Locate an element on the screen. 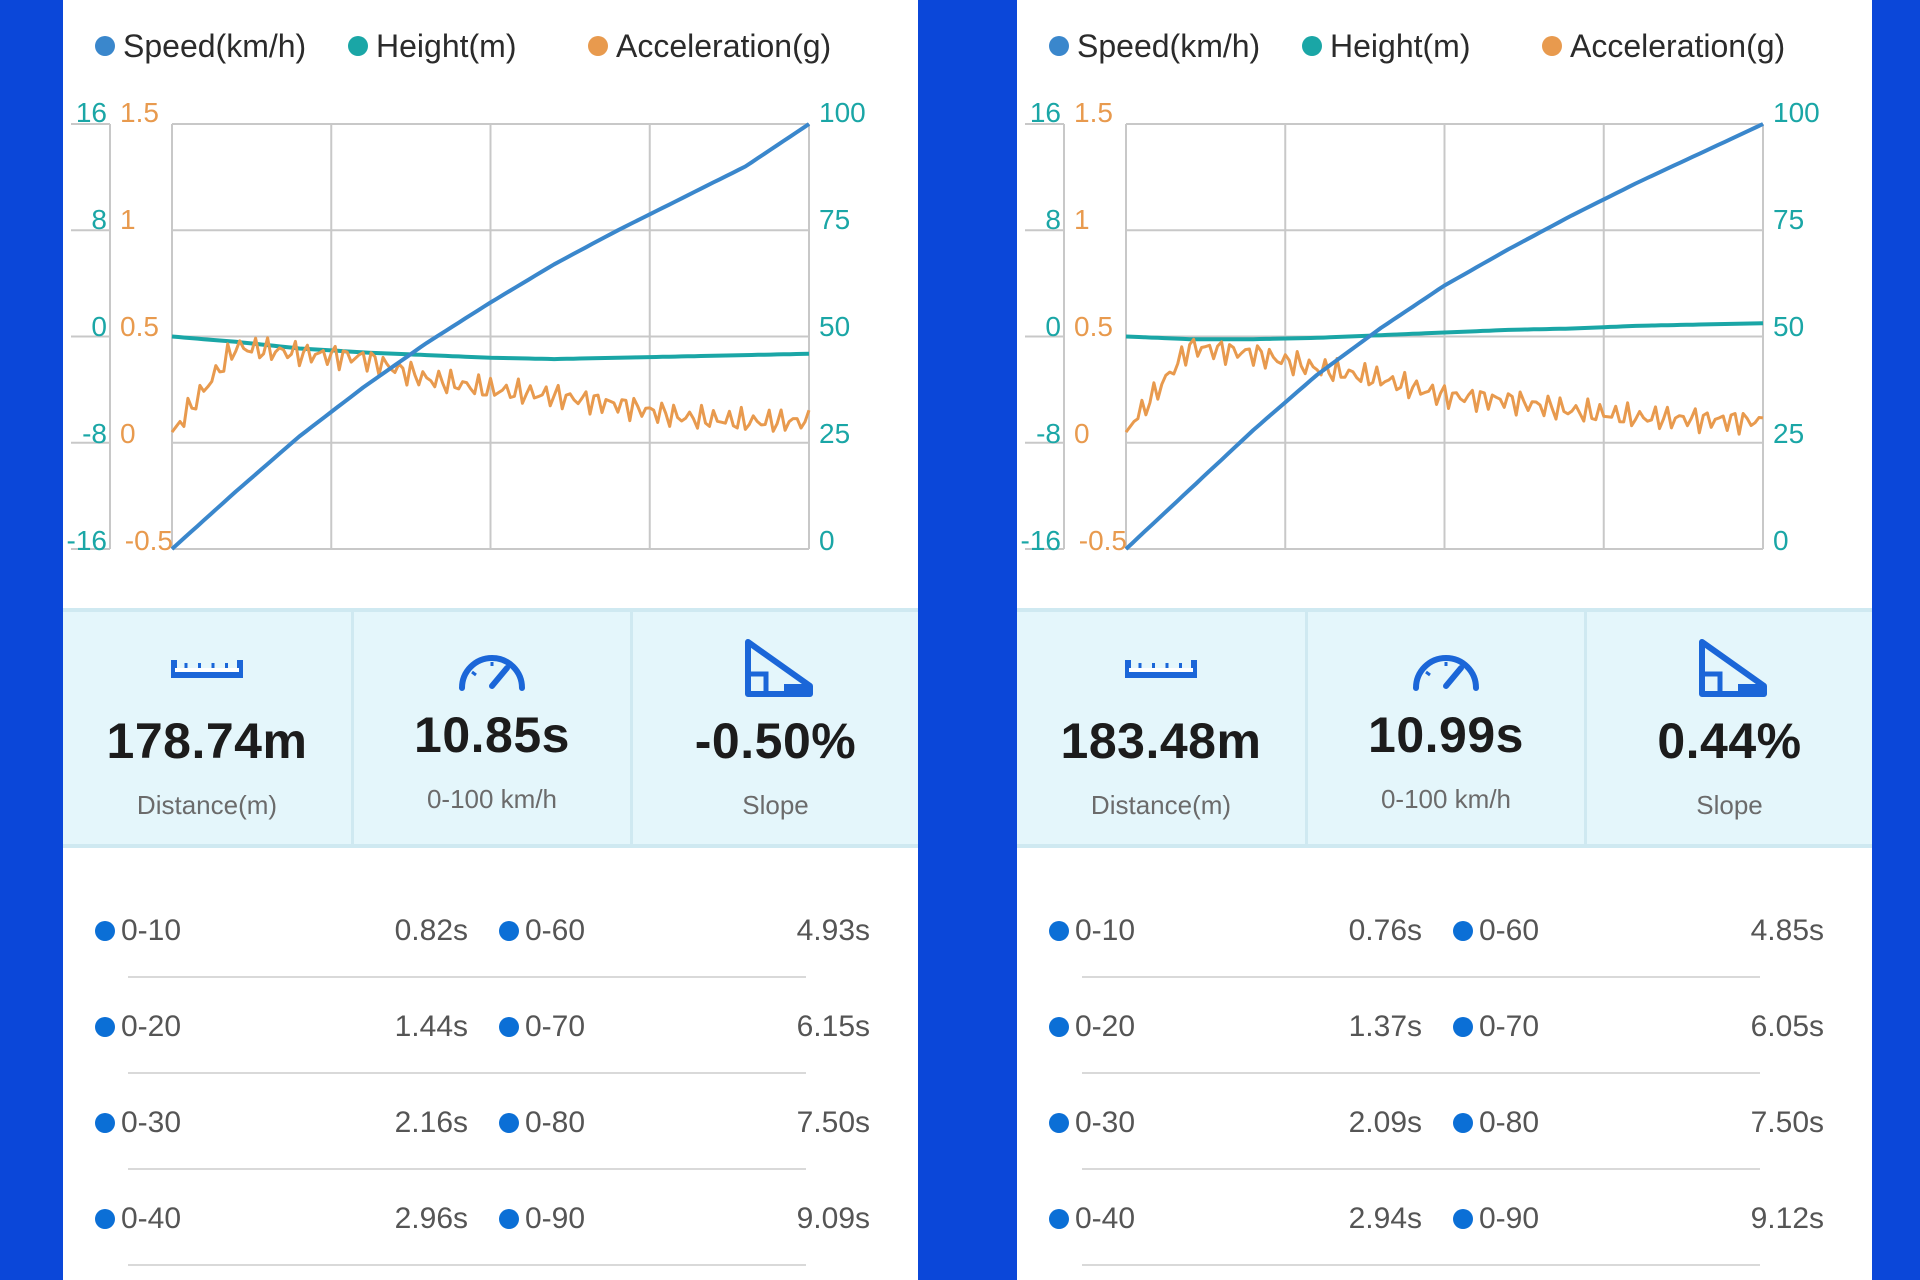 The image size is (1920, 1280). split-time: 2.09s is located at coordinates (1385, 1122).